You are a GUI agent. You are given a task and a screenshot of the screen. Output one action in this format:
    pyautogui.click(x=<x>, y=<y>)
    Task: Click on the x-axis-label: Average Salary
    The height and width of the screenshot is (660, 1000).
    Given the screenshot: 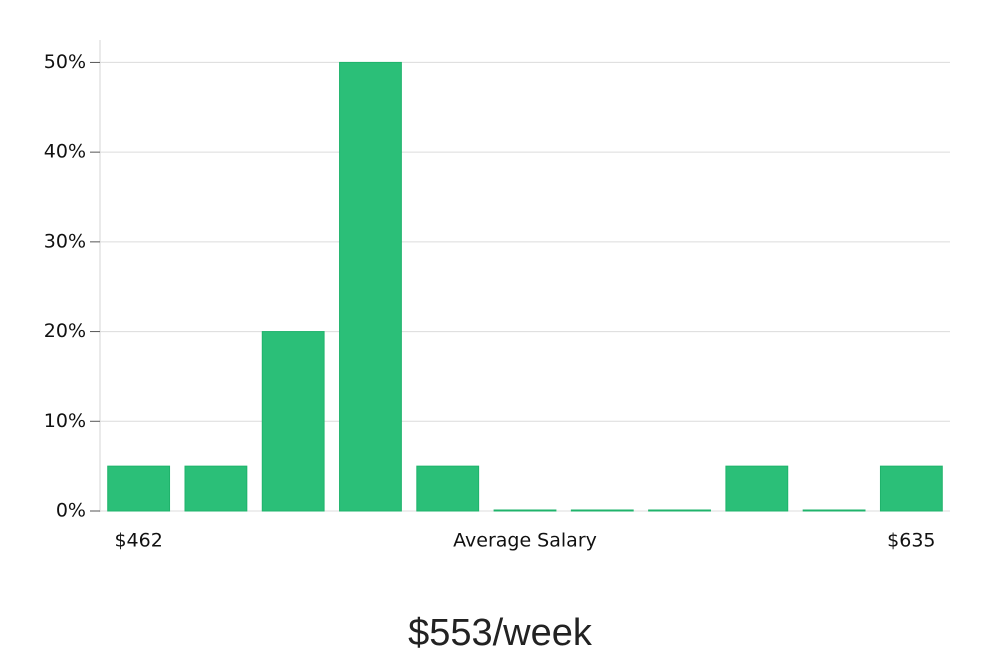 What is the action you would take?
    pyautogui.click(x=525, y=541)
    